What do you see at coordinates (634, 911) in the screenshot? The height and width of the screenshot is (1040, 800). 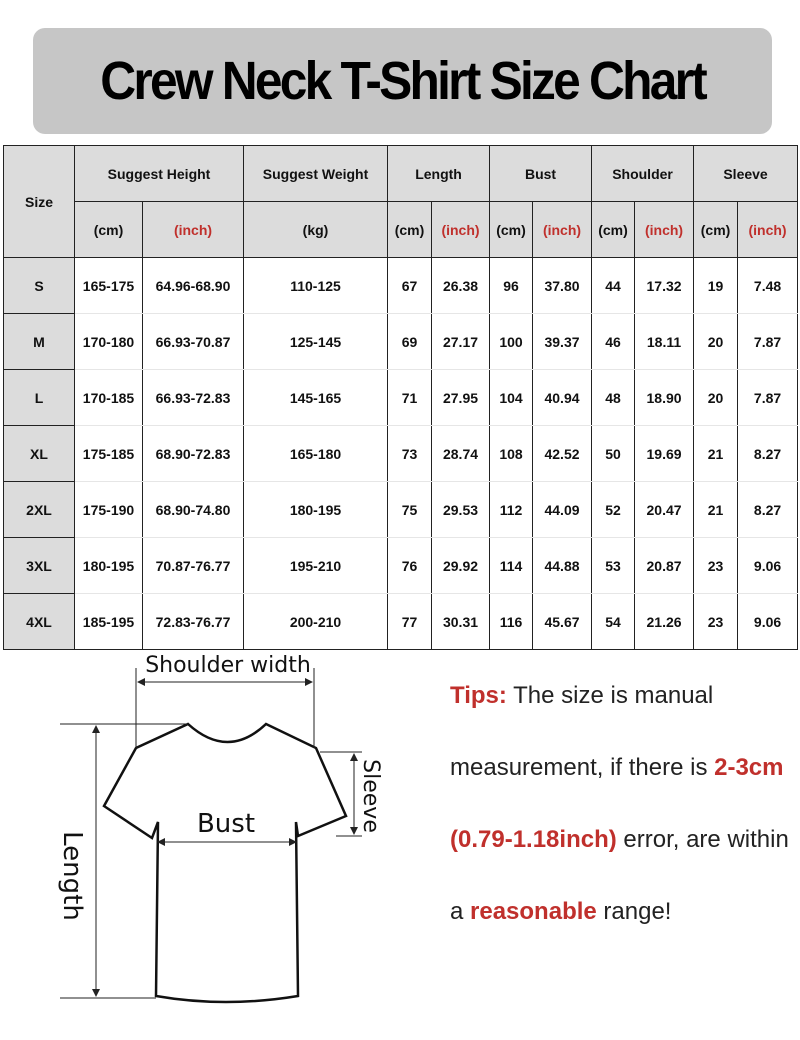 I see `tips-body: range!` at bounding box center [634, 911].